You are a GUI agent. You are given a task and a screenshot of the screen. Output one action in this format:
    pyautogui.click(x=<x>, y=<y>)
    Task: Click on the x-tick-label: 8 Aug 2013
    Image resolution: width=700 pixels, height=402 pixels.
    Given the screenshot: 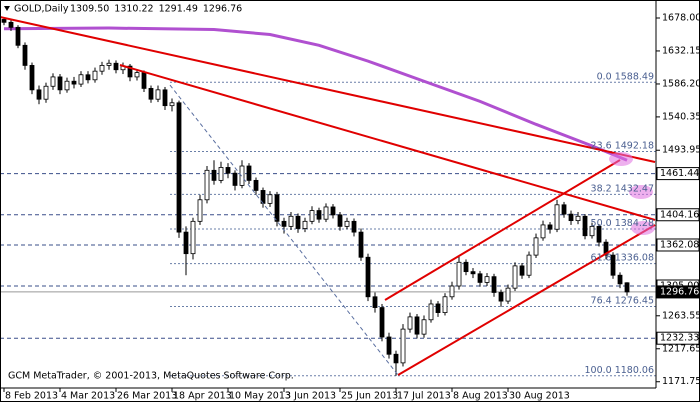 What is the action you would take?
    pyautogui.click(x=480, y=396)
    